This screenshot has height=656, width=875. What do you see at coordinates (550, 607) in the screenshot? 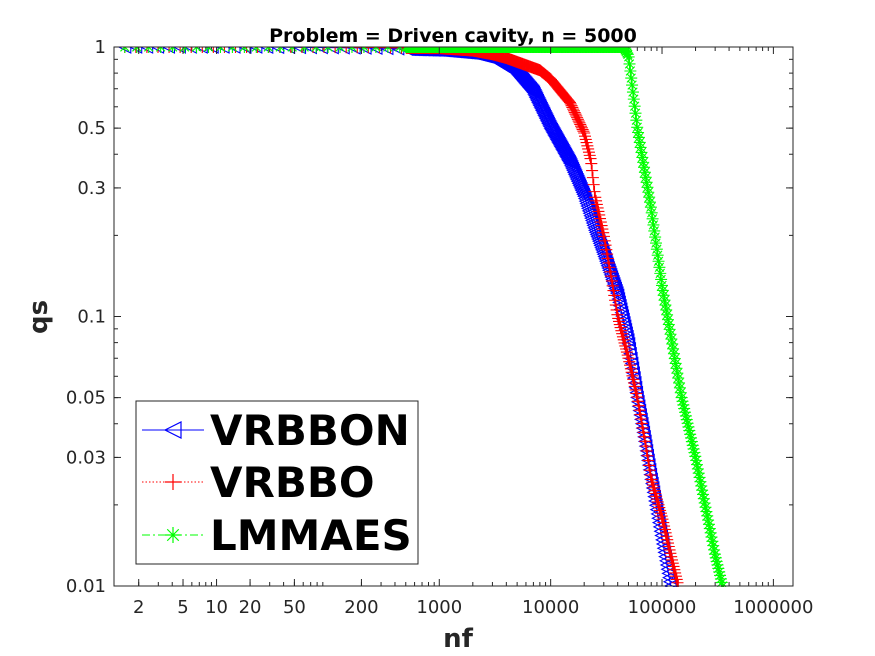
I see `x-tick-label: 10000` at bounding box center [550, 607].